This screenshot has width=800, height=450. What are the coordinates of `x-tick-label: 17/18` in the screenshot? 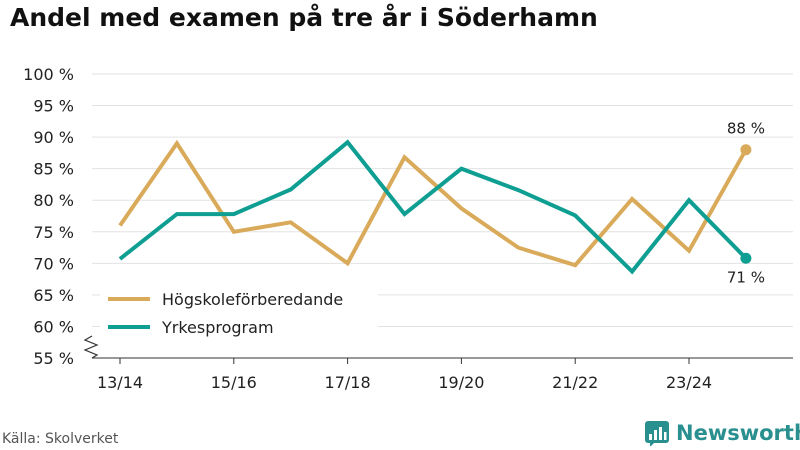 It's located at (348, 382).